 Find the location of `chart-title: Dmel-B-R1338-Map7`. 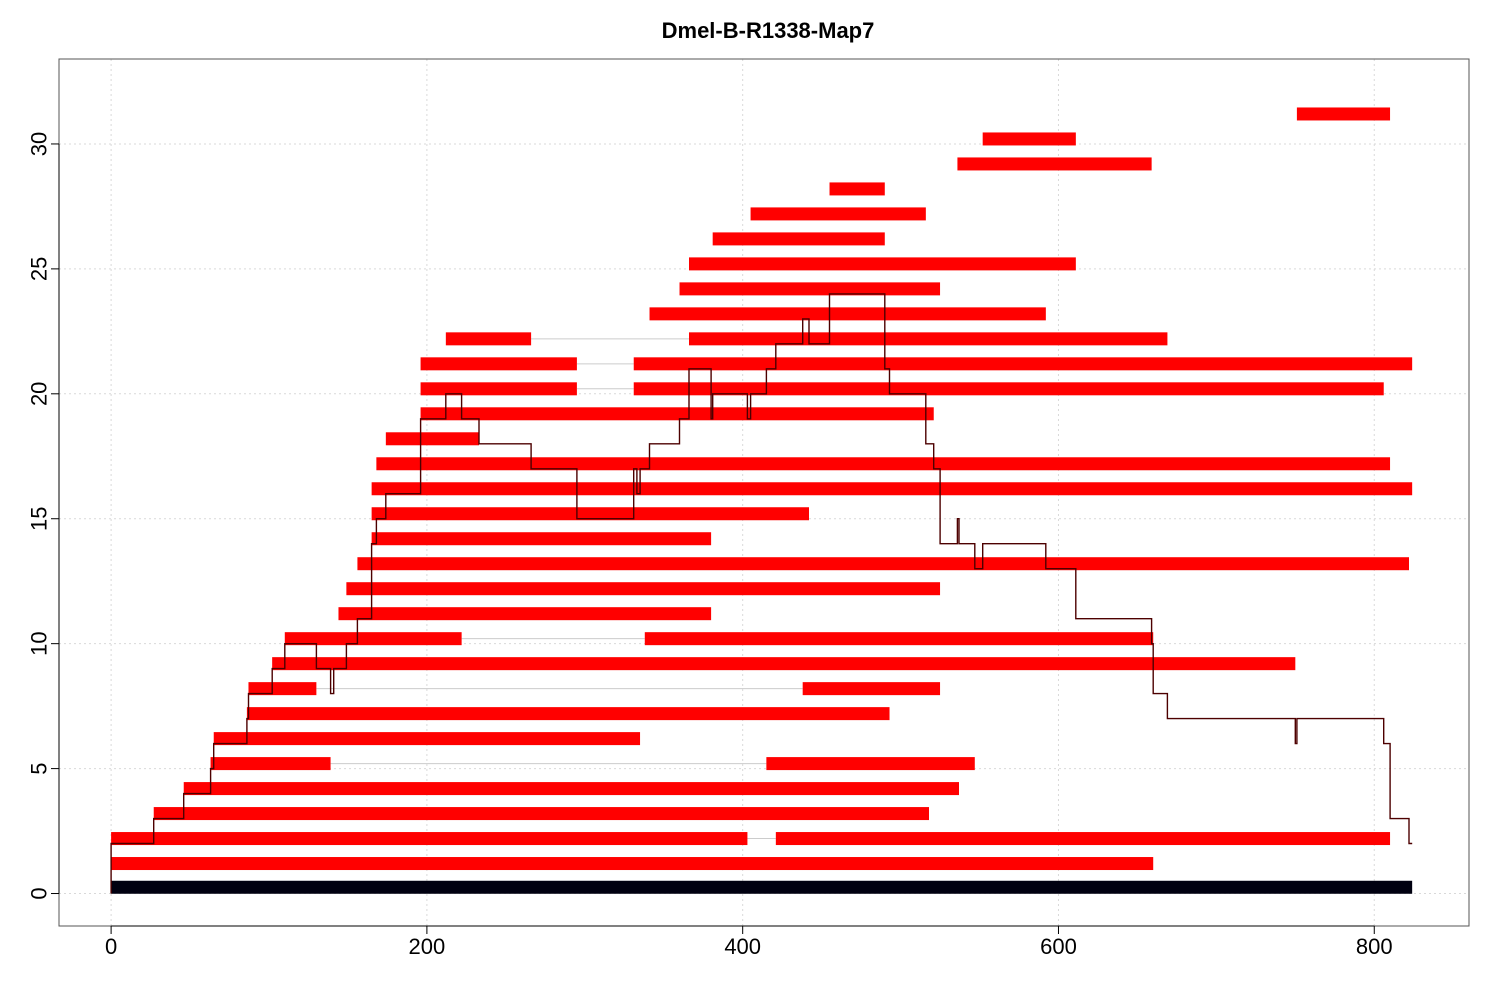

chart-title: Dmel-B-R1338-Map7 is located at coordinates (768, 30).